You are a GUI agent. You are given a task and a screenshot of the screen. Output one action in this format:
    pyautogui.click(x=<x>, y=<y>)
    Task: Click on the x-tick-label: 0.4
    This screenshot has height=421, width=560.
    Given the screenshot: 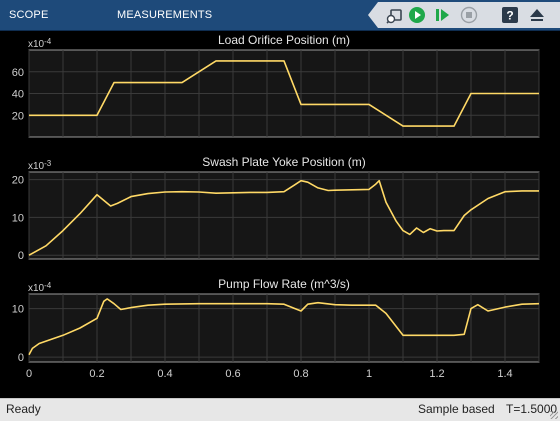 What is the action you would take?
    pyautogui.click(x=164, y=374)
    